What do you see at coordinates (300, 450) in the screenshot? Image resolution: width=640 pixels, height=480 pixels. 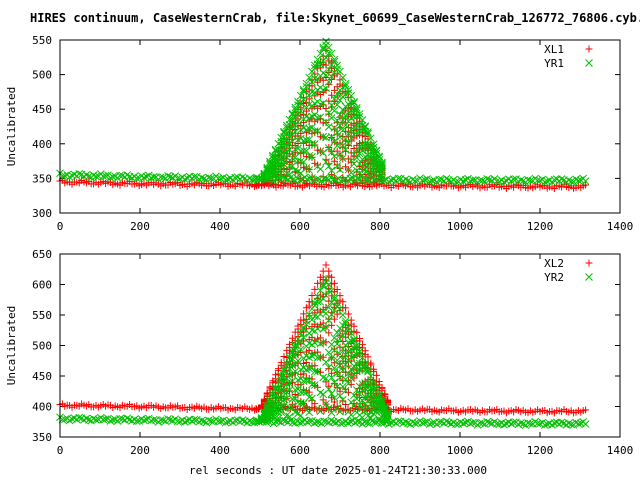 I see `x-tick-label: 600` at bounding box center [300, 450].